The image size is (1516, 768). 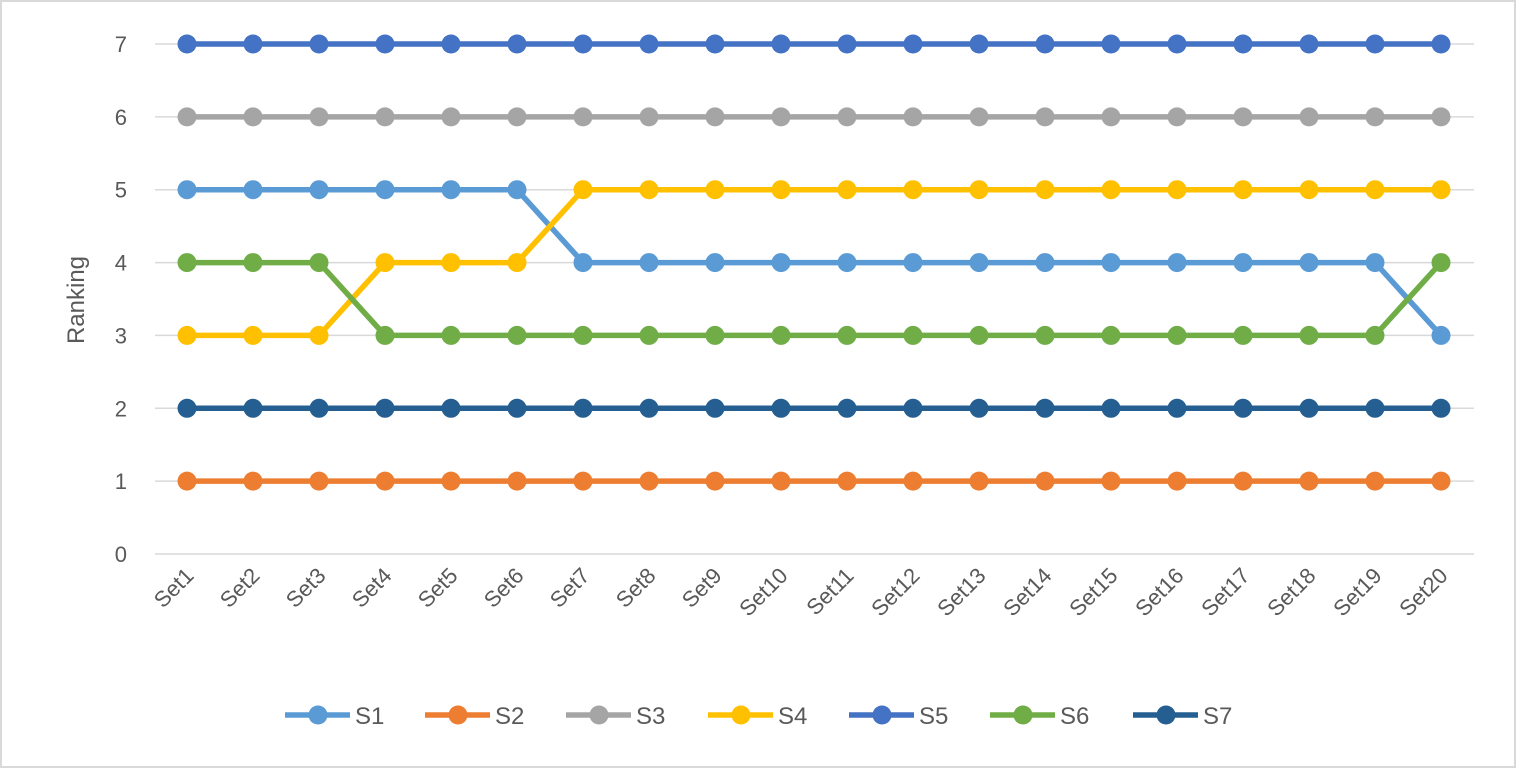 I want to click on legend-marker-S2, so click(x=458, y=715).